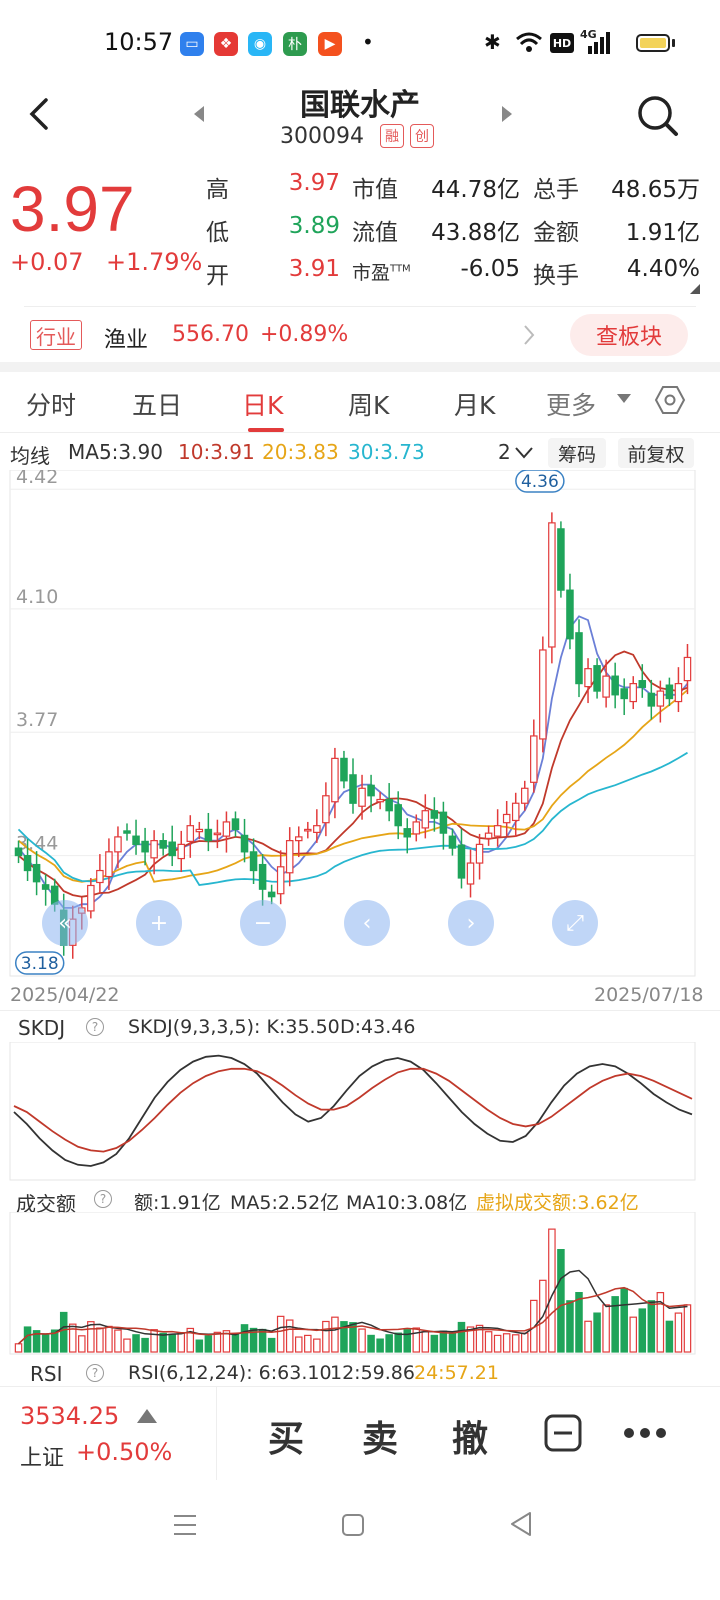 The height and width of the screenshot is (1600, 720). Describe the element at coordinates (521, 1524) in the screenshot. I see `back-nav-icon` at that location.